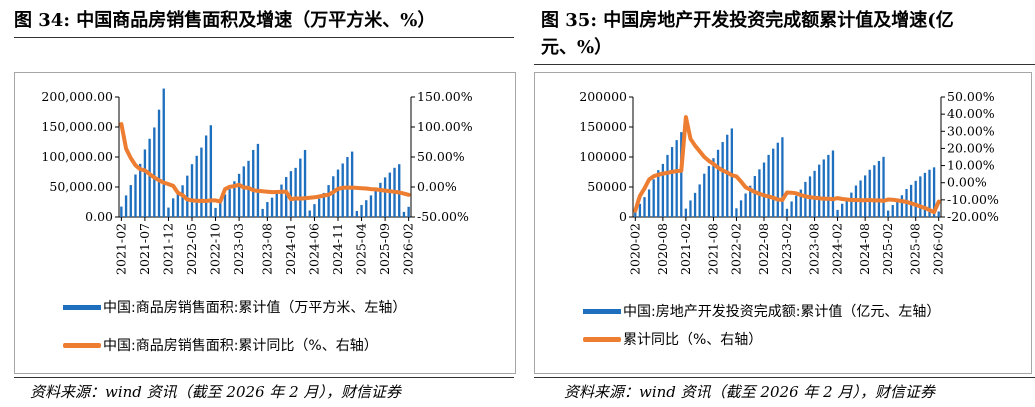 The height and width of the screenshot is (407, 1035). What do you see at coordinates (603, 126) in the screenshot?
I see `right-left-tick-label: 150000` at bounding box center [603, 126].